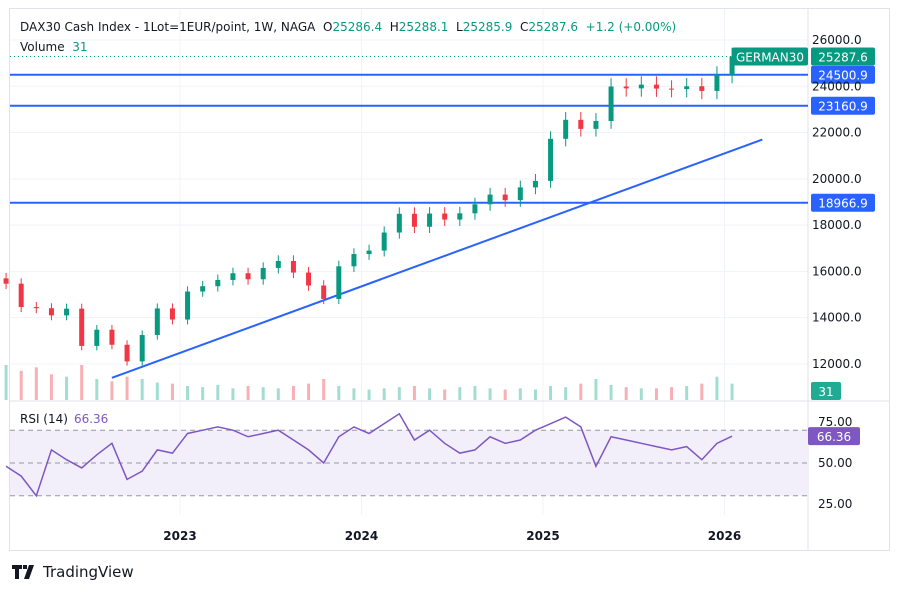  Describe the element at coordinates (825, 392) in the screenshot. I see `volume-badge-label: 31` at that location.